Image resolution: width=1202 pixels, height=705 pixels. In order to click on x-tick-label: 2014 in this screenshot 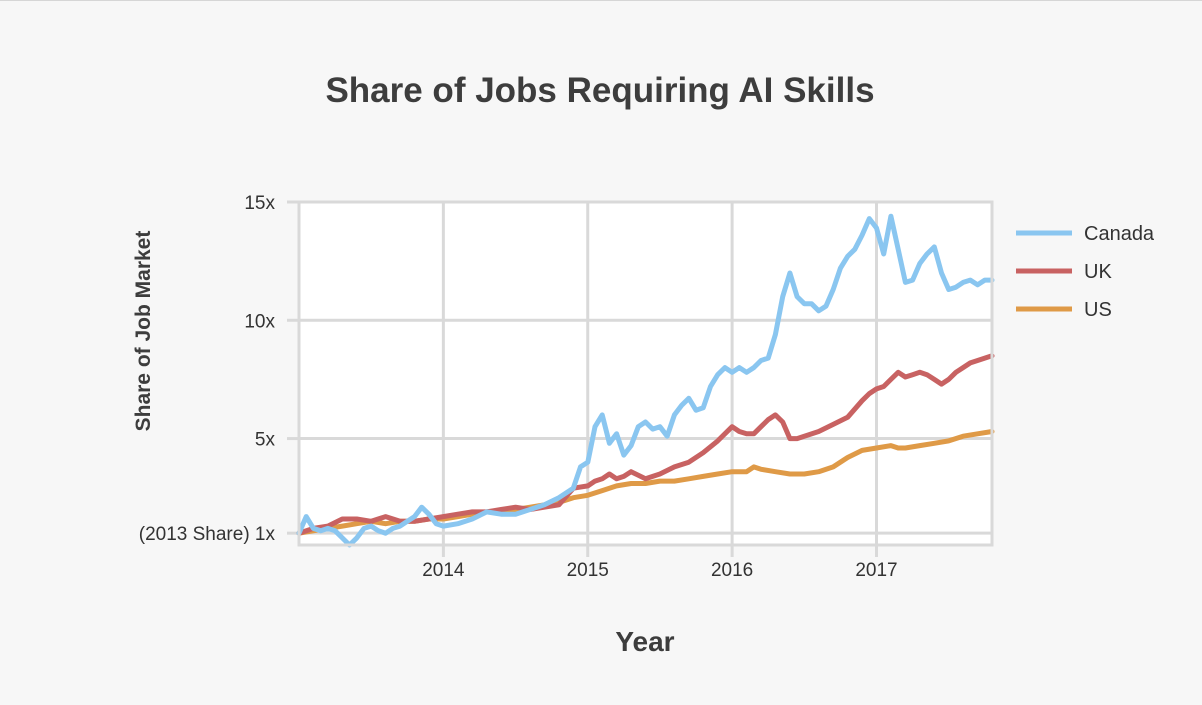, I will do `click(443, 570)`.